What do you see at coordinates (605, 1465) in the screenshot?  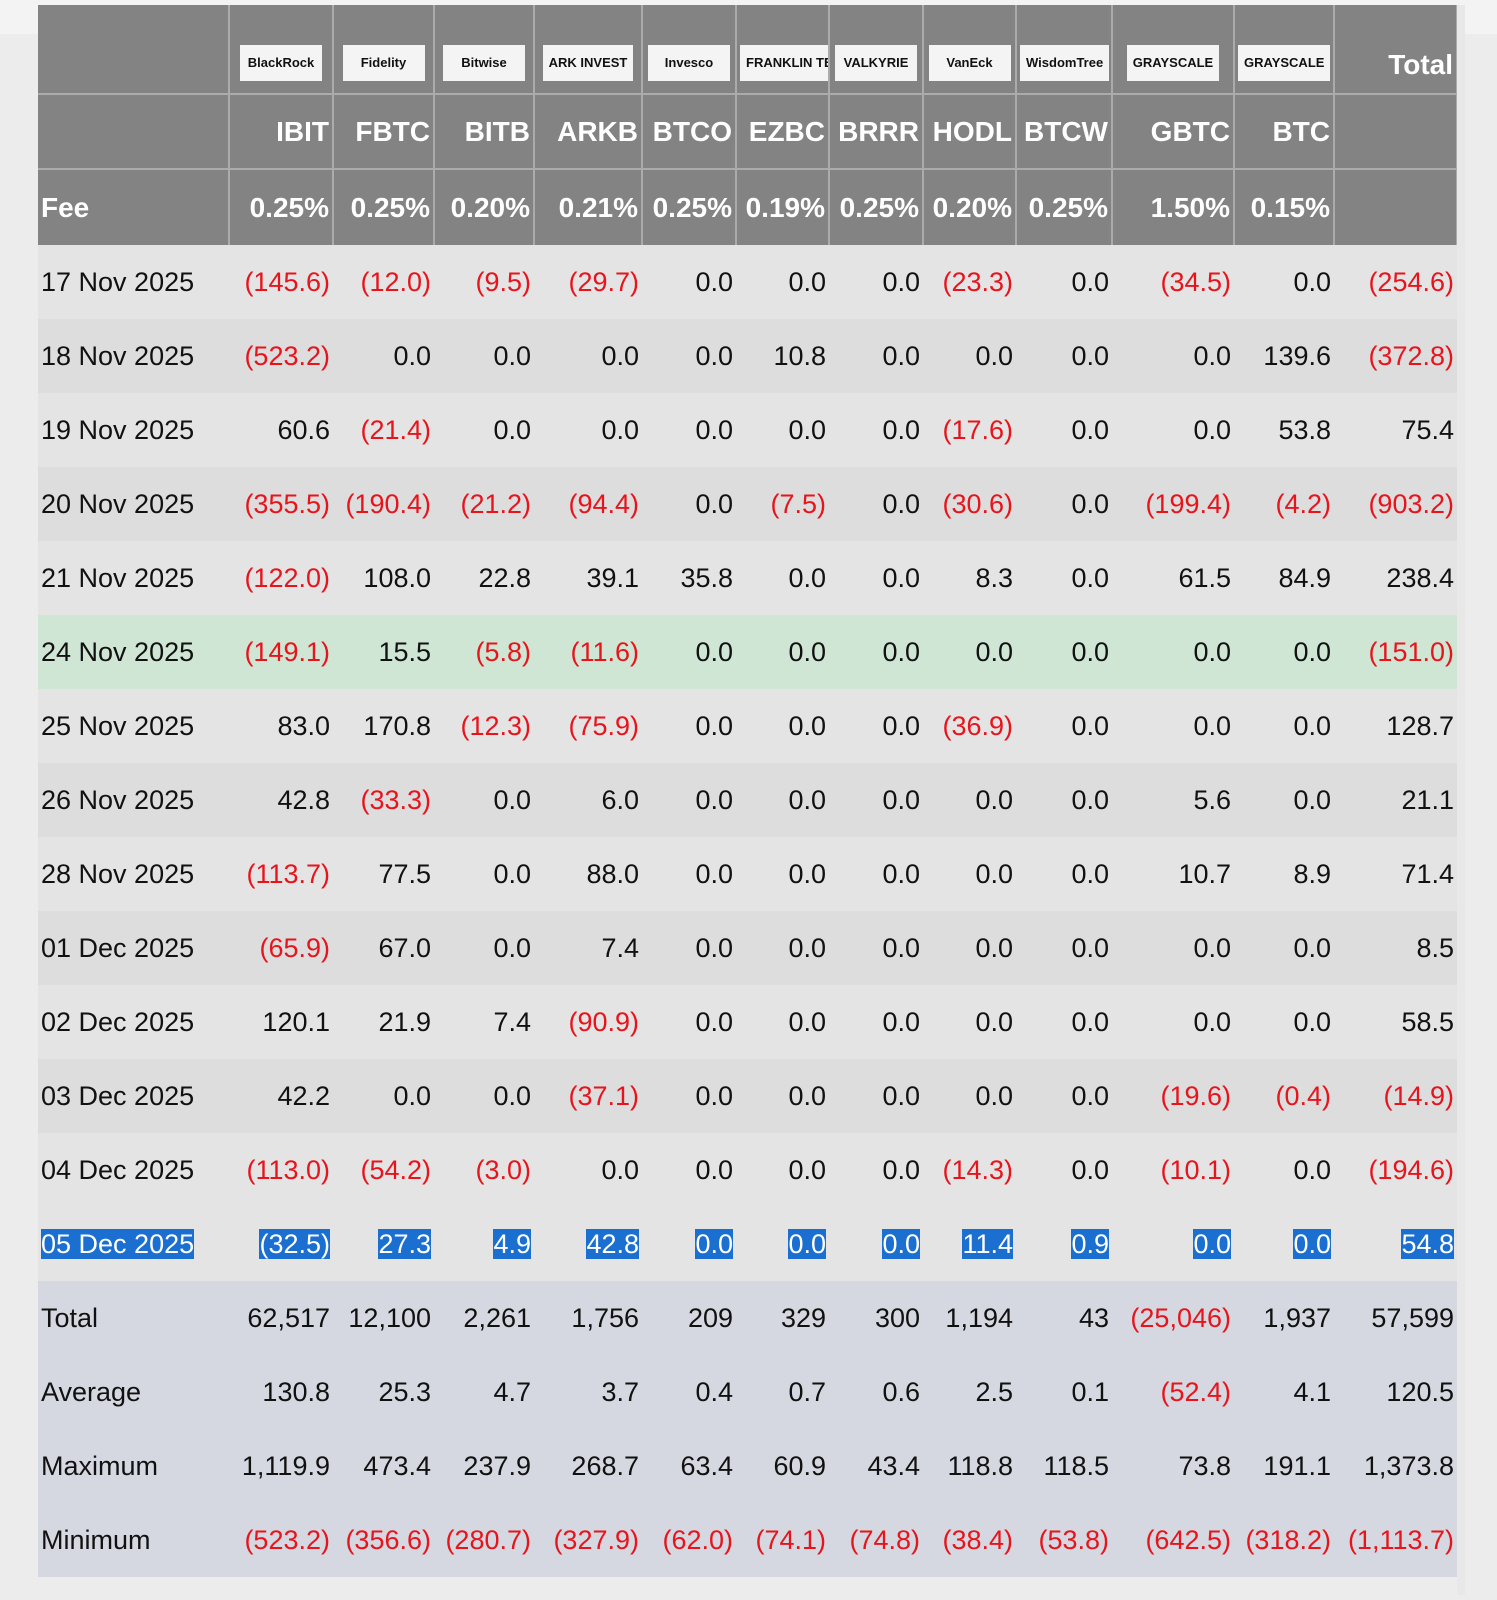 I see `summary-cell: 268.7` at bounding box center [605, 1465].